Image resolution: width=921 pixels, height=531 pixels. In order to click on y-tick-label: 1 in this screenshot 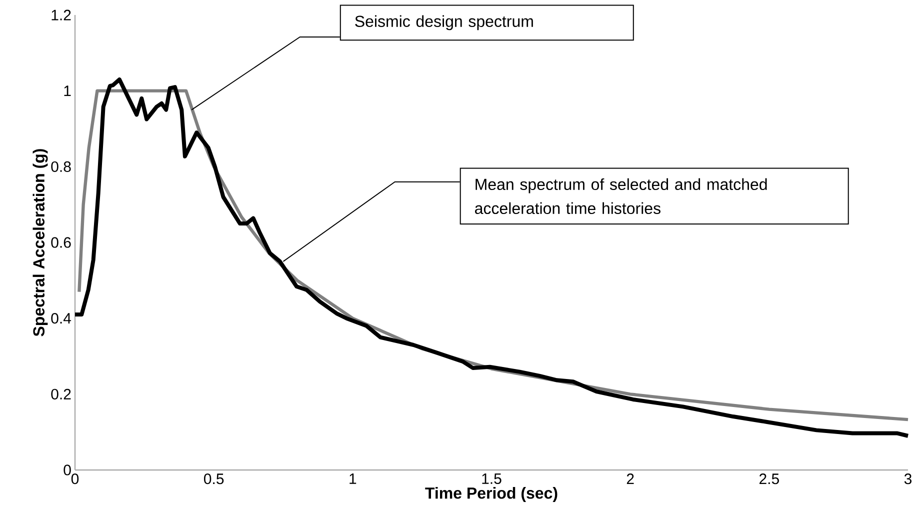, I will do `click(67, 91)`.